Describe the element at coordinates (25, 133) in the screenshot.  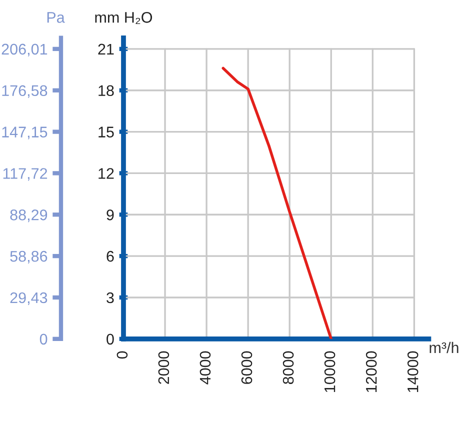
I see `y2-tick-label: 147,15` at that location.